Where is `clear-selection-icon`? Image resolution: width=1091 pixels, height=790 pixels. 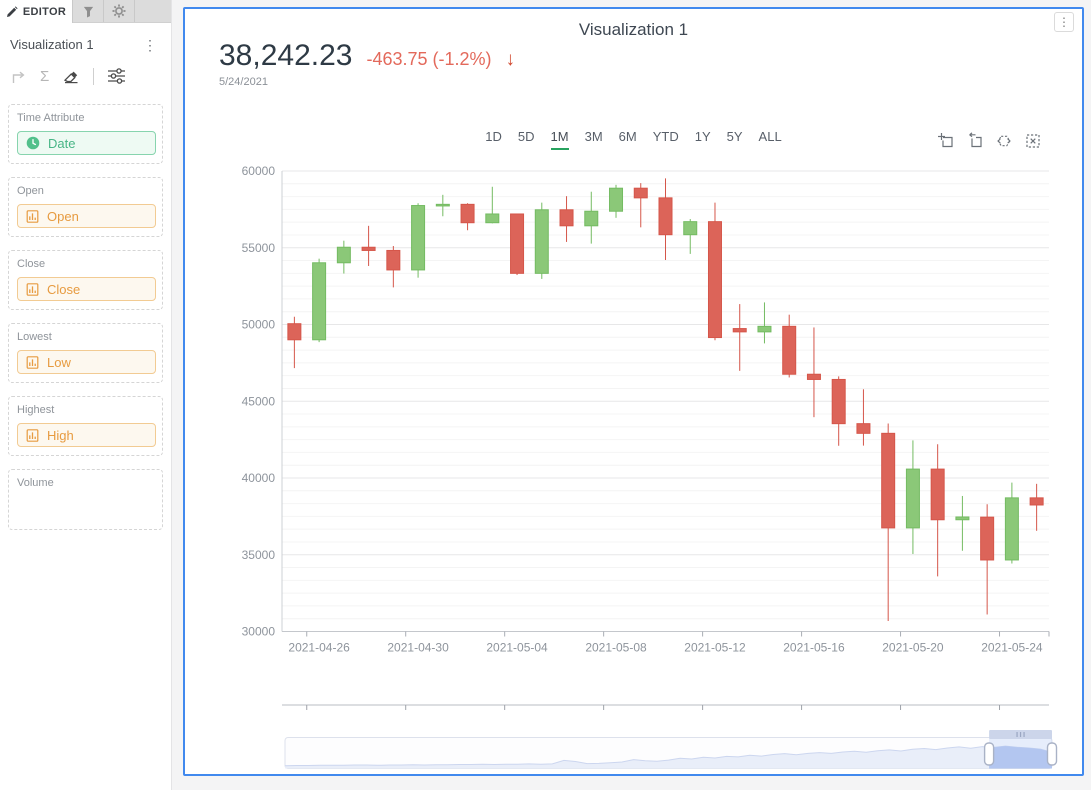
clear-selection-icon is located at coordinates (1033, 141).